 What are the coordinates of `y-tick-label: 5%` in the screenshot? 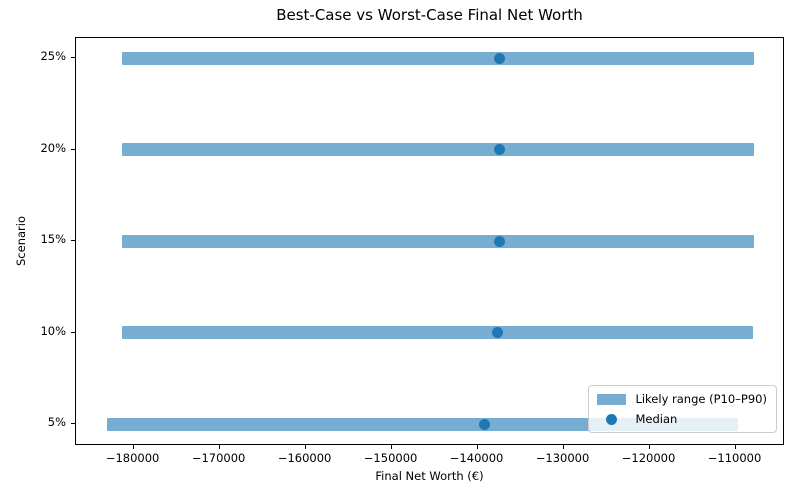 It's located at (56, 422).